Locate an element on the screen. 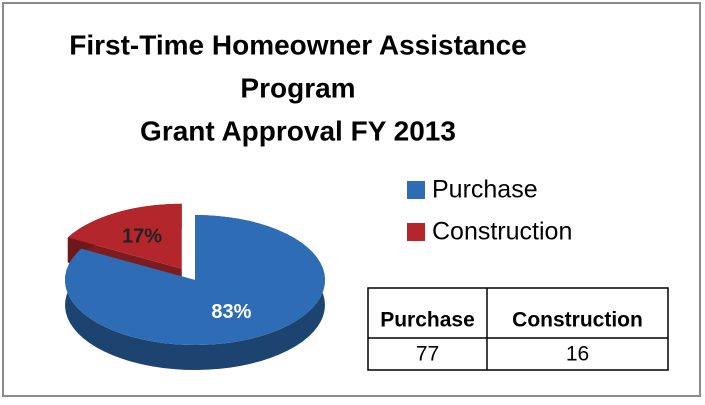  data-label: 17% is located at coordinates (142, 237).